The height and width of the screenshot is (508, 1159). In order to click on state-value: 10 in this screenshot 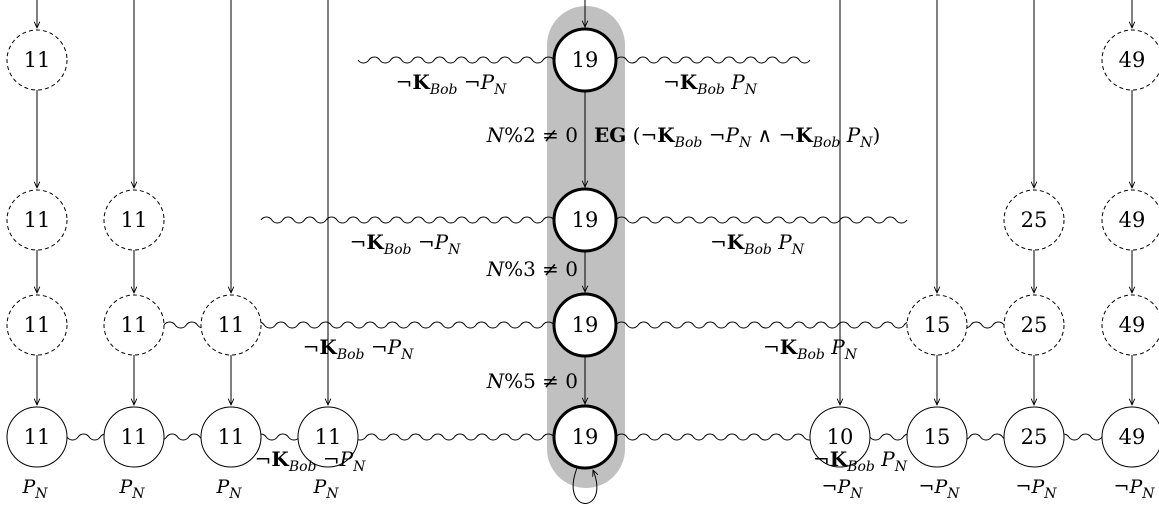, I will do `click(840, 437)`.